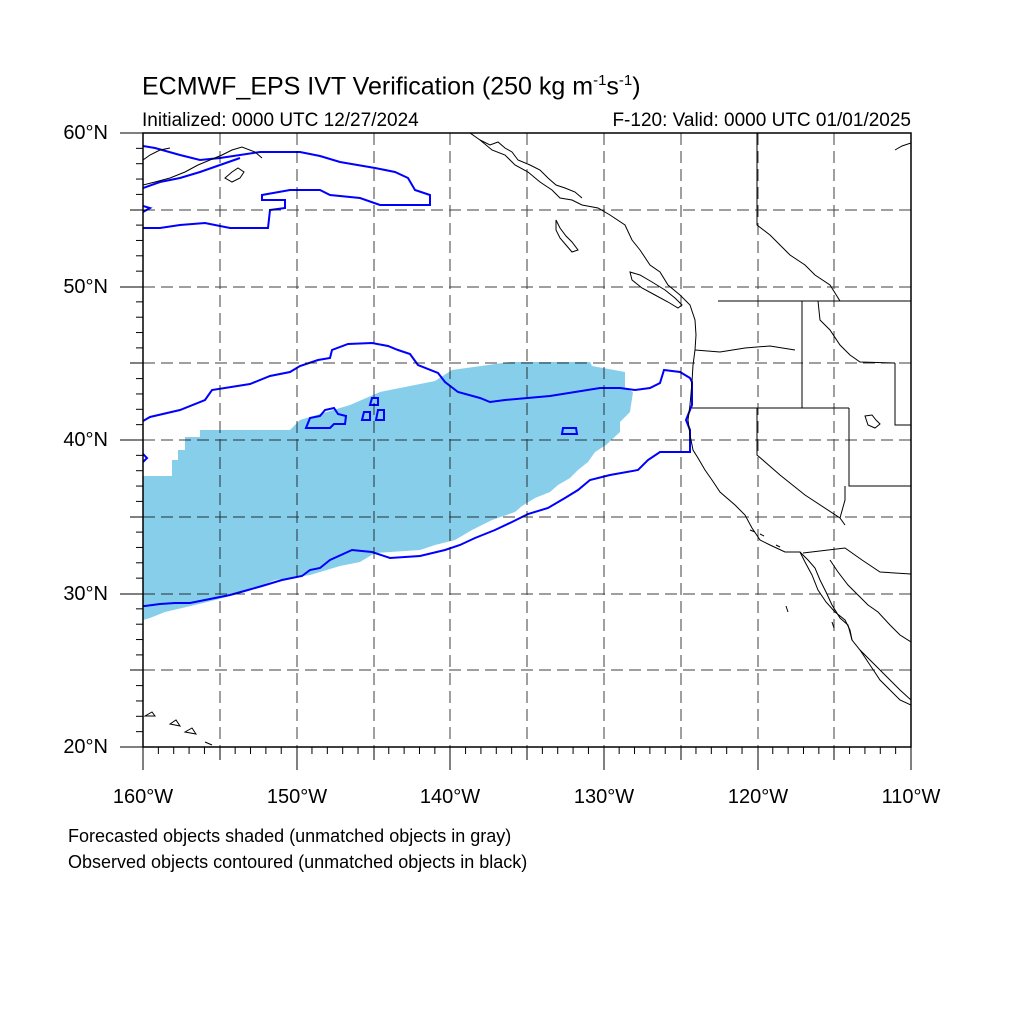 Image resolution: width=1024 pixels, height=1024 pixels. Describe the element at coordinates (146, 458) in the screenshot. I see `observed-ivt-contour-edge` at that location.